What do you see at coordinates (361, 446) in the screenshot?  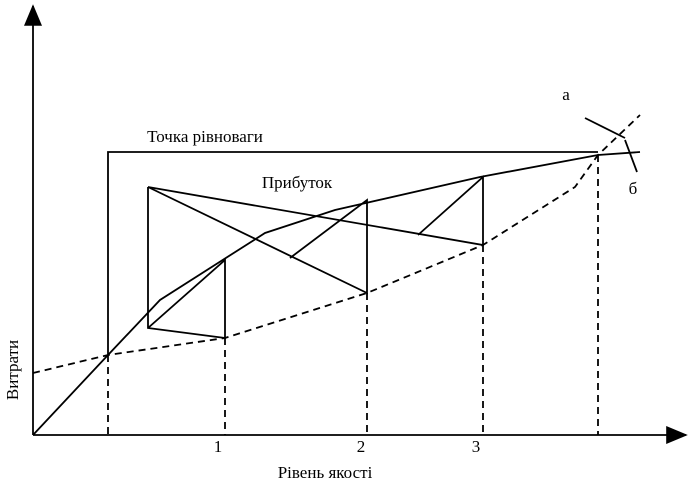 I see `x-tick-label: 2` at bounding box center [361, 446].